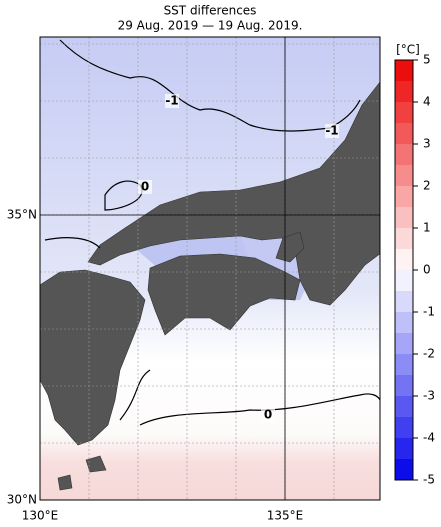 The image size is (441, 527). Describe the element at coordinates (210, 11) in the screenshot. I see `title: SST differences` at that location.